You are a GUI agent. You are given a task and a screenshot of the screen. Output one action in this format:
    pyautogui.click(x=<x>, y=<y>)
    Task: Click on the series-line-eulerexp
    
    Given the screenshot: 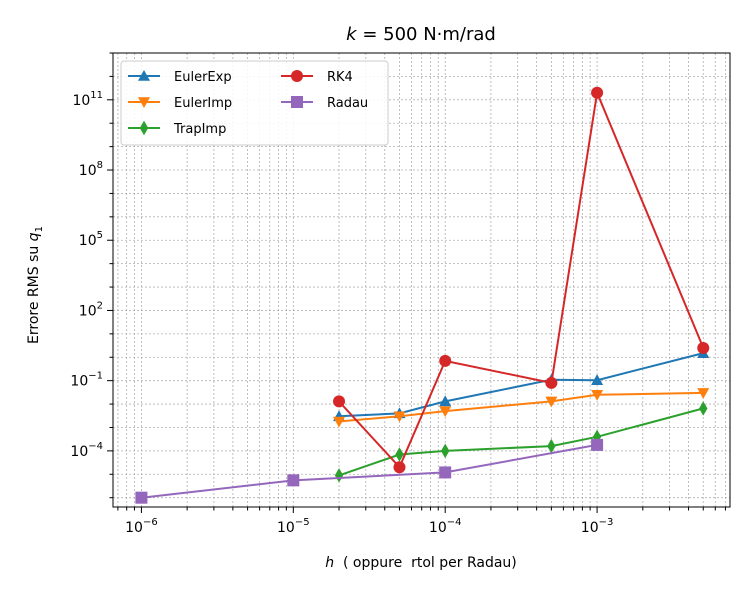 What is the action you would take?
    pyautogui.click(x=521, y=385)
    